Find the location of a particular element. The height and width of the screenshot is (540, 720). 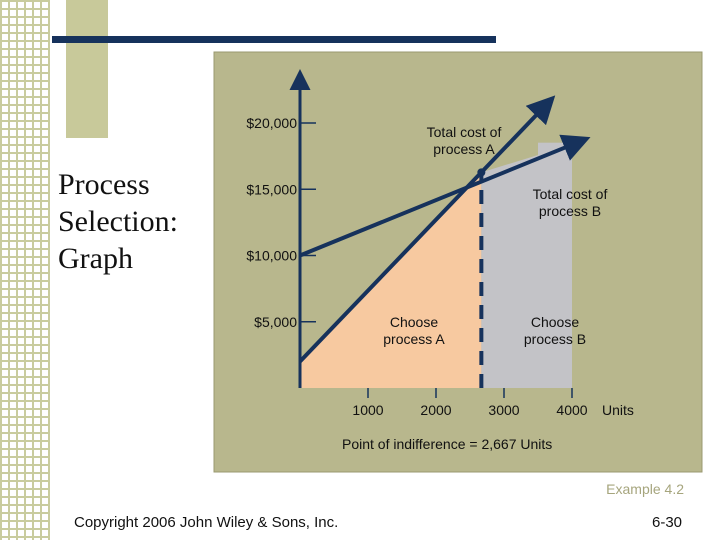

x-tick-label-2: 3000 is located at coordinates (503, 410).